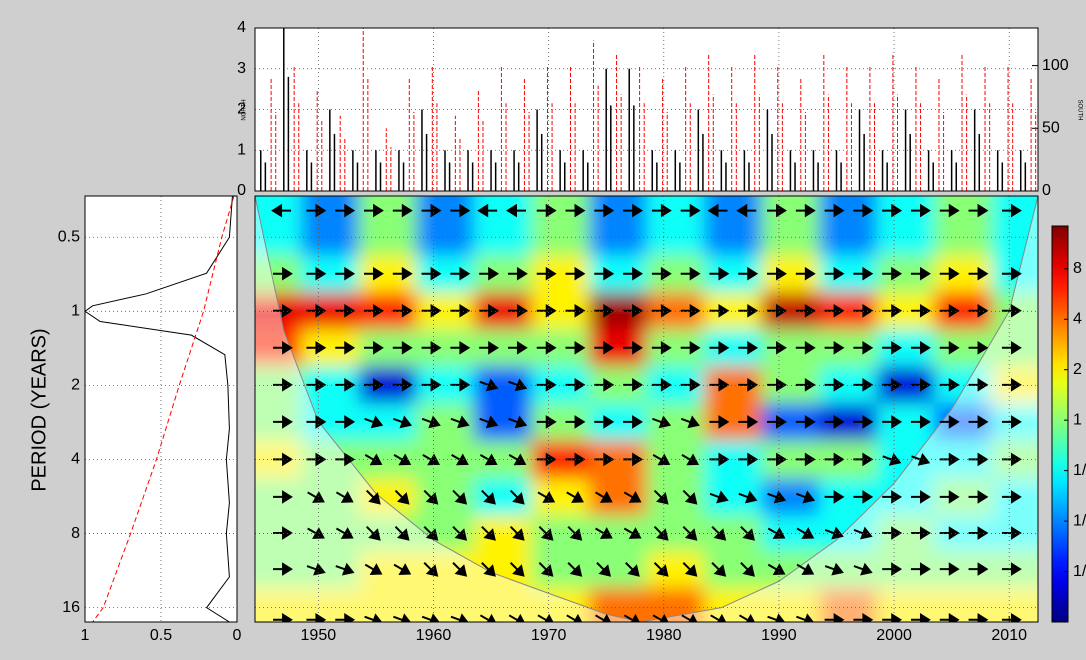 This screenshot has height=660, width=1086. What do you see at coordinates (1077, 369) in the screenshot?
I see `colorbar-label: 2` at bounding box center [1077, 369].